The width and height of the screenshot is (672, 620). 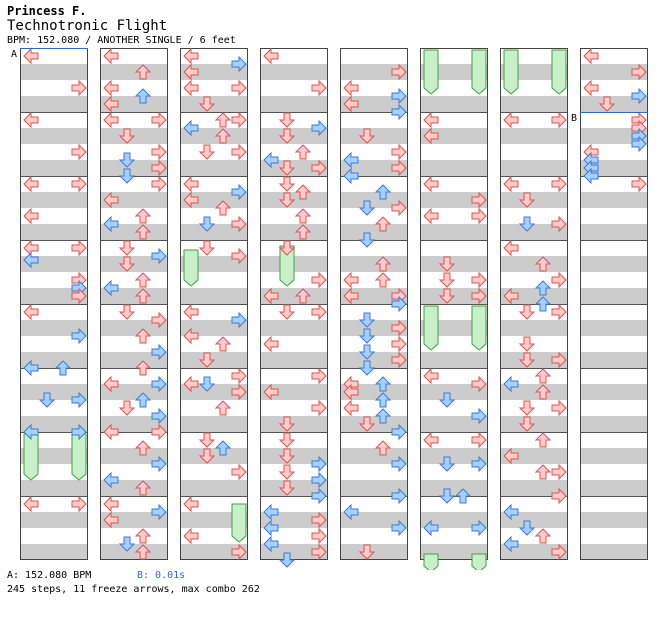 I want to click on chart-meta: BPM: 152.080 / ANOTHER SINGLE / 6 feet, so click(x=121, y=40).